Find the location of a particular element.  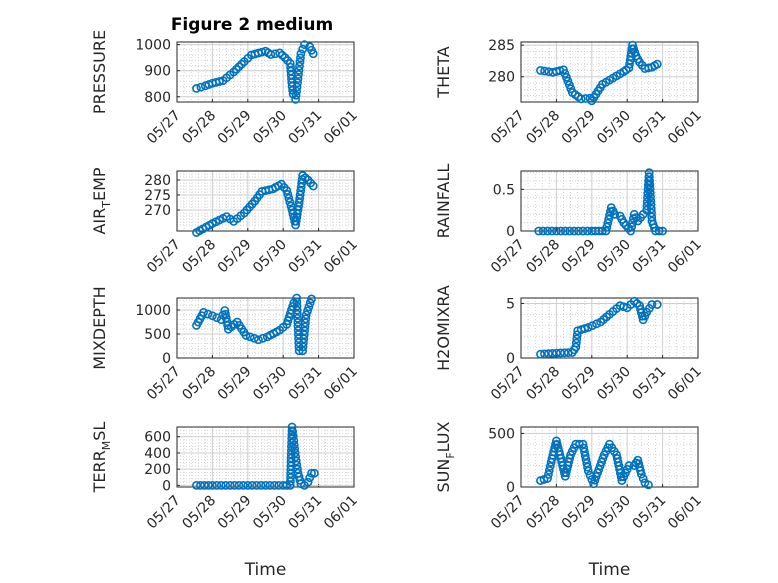

y-tick-label: 280 is located at coordinates (501, 78).